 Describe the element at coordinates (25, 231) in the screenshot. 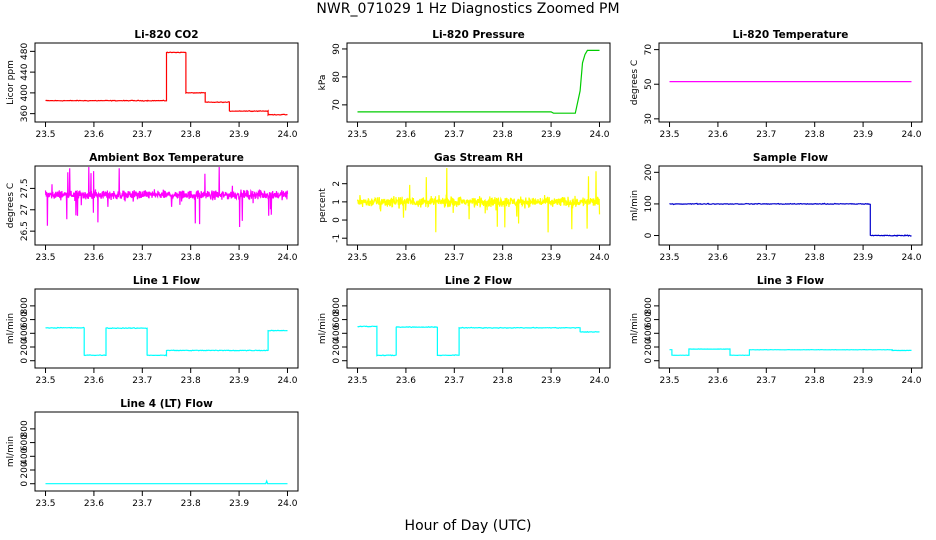

I see `y-tick-label: 26.5` at that location.